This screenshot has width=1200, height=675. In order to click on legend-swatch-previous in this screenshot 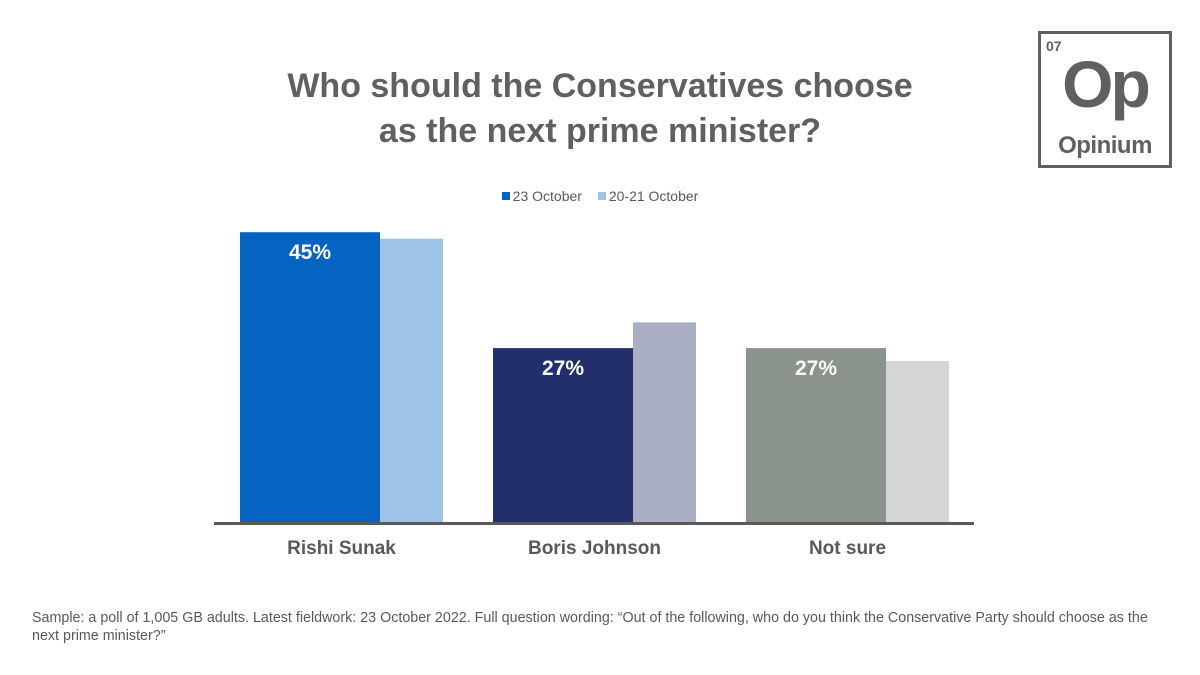, I will do `click(601, 196)`.